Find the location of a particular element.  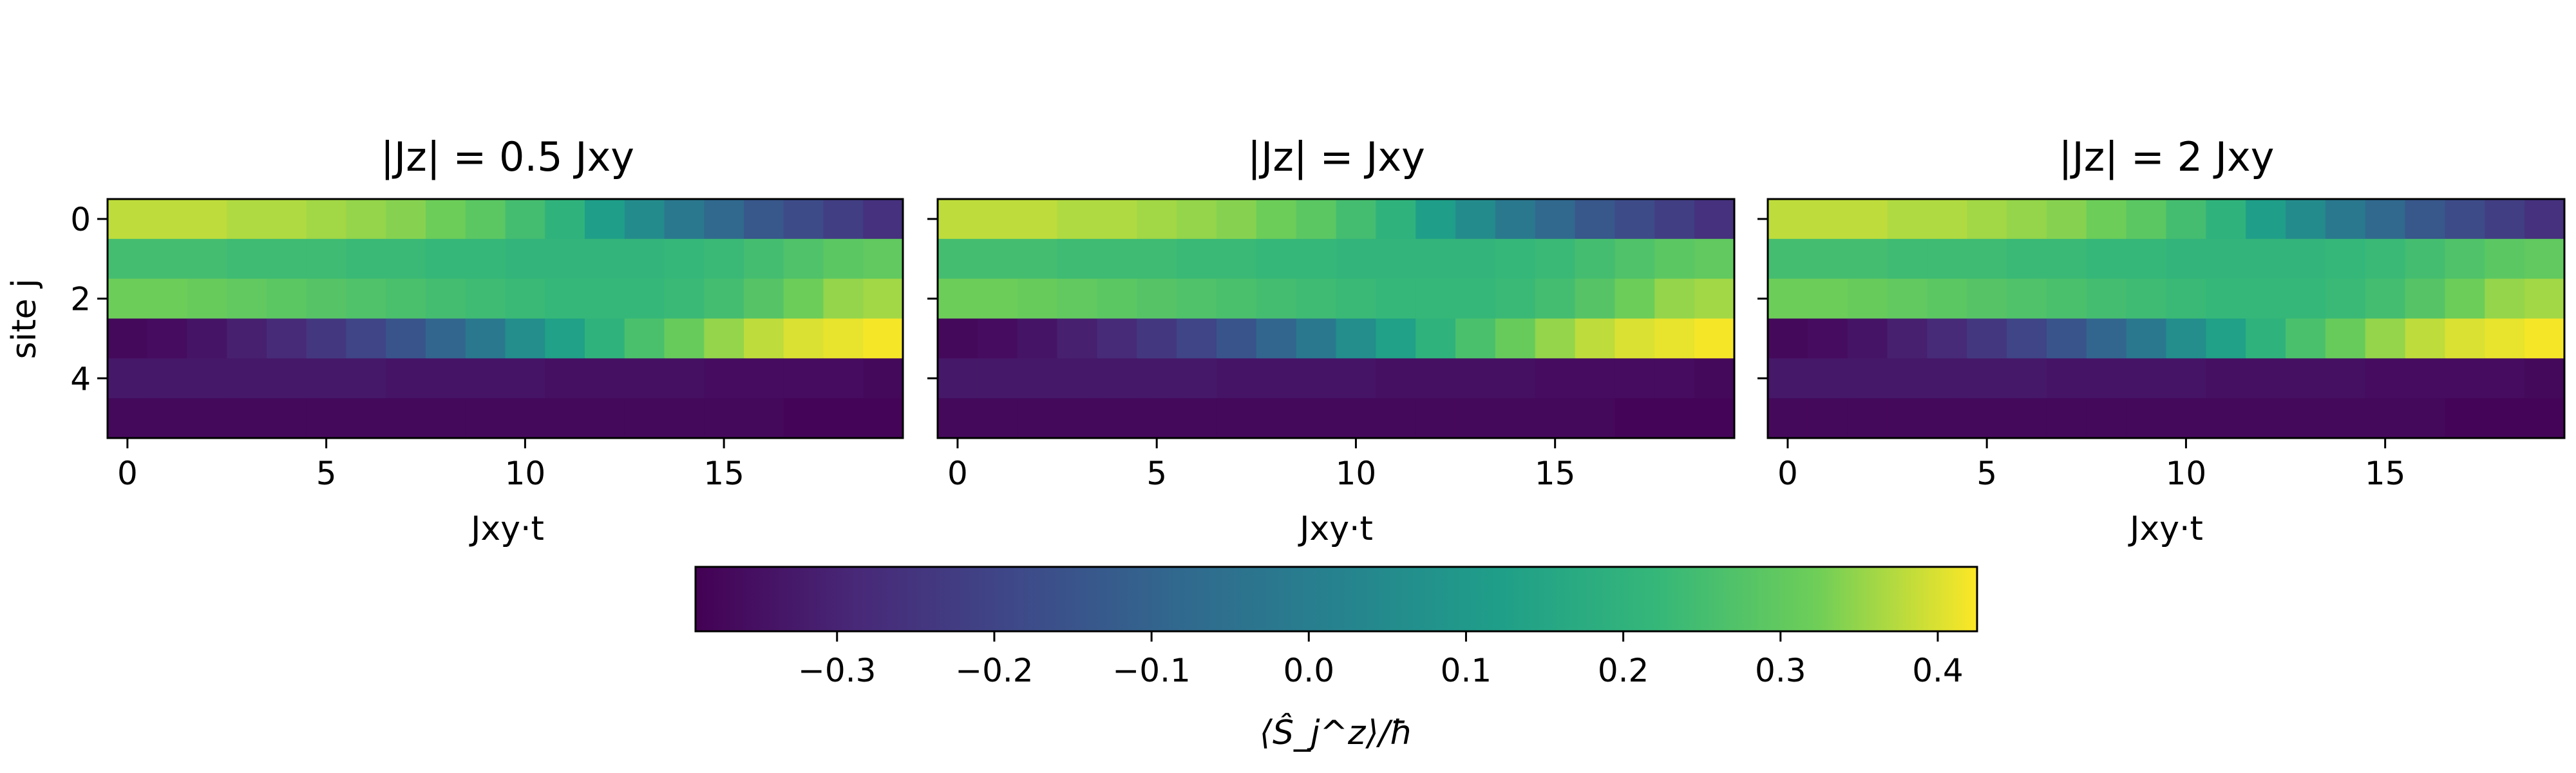

colorbar-label: ⟨Ŝ_j^z⟩/ħ is located at coordinates (1337, 732).